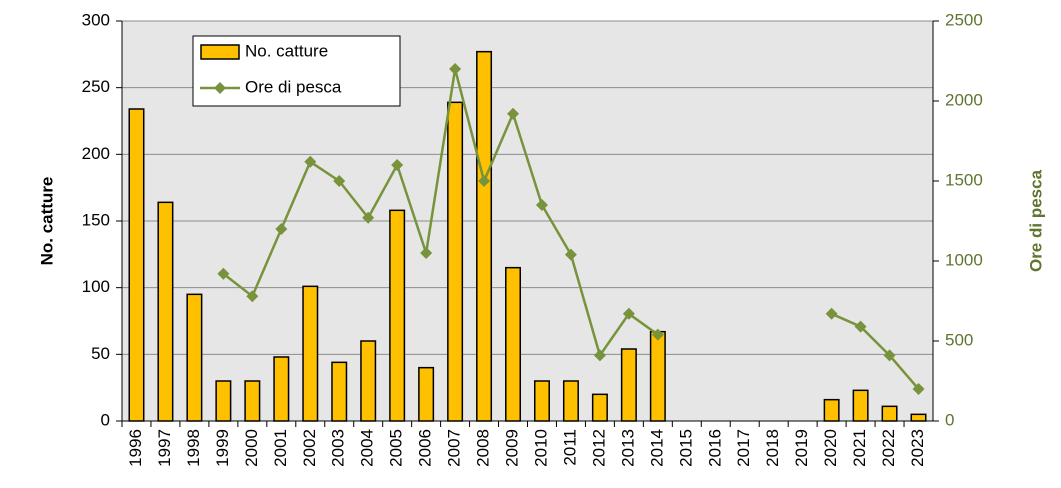  What do you see at coordinates (46, 221) in the screenshot?
I see `y-axis-title: No. catture` at bounding box center [46, 221].